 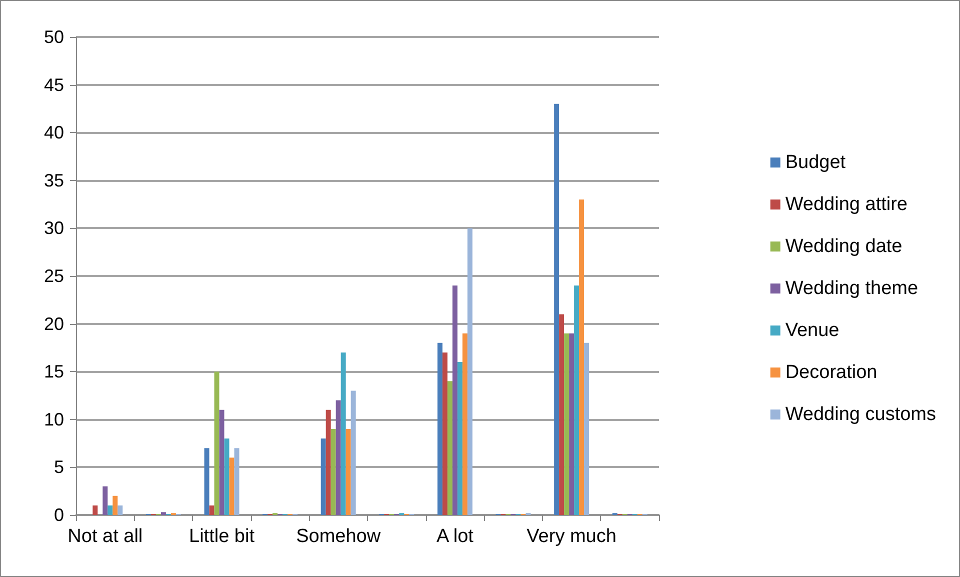 I want to click on legend-label: Wedding attire, so click(x=846, y=204).